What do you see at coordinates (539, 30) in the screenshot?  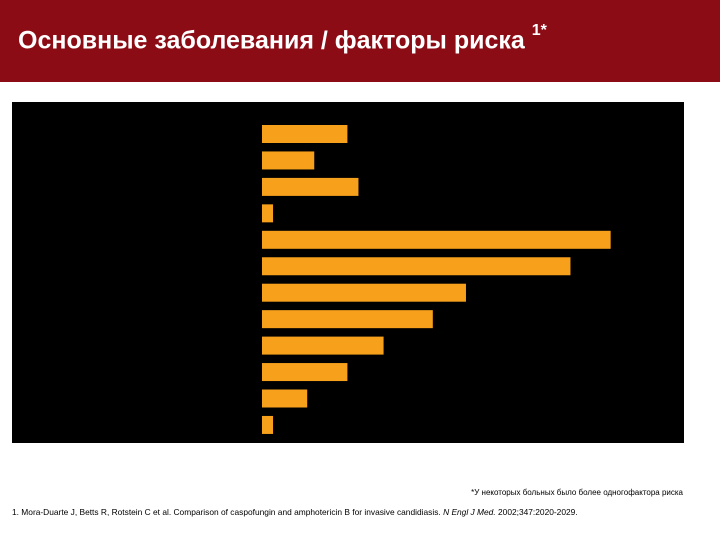 I see `title-superscript: 1*` at bounding box center [539, 30].